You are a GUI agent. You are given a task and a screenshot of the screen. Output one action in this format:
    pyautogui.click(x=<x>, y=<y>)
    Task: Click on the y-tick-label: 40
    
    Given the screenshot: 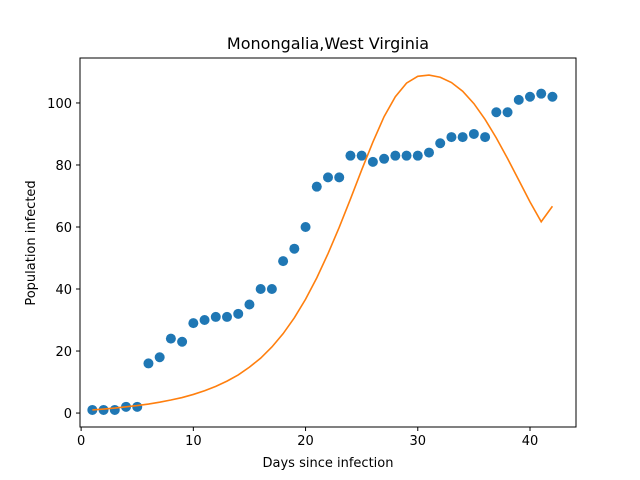 What is the action you would take?
    pyautogui.click(x=63, y=290)
    